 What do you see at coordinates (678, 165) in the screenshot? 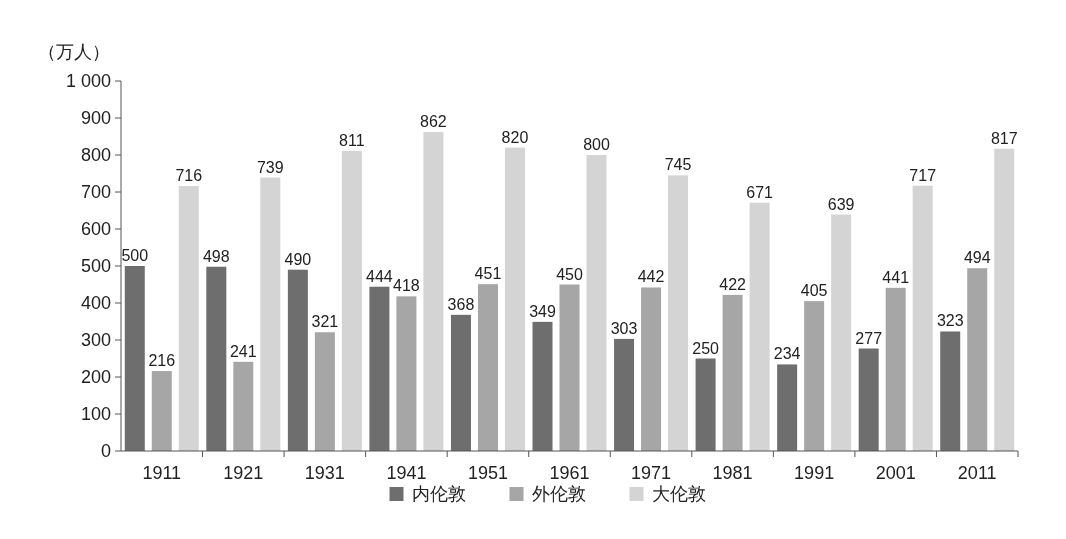
I see `data-label: 745` at bounding box center [678, 165].